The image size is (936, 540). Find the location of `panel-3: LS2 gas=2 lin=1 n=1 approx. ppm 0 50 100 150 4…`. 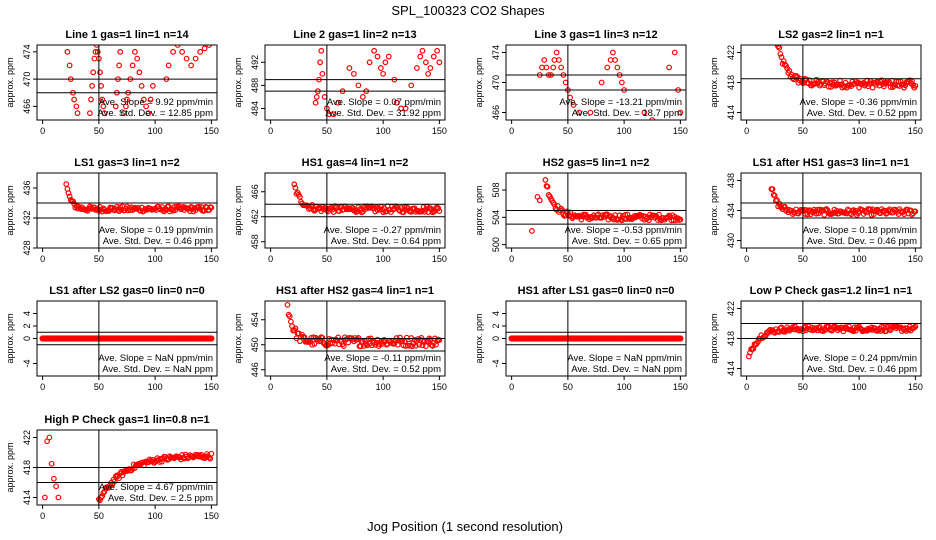

panel-3: LS2 gas=2 lin=1 n=1 approx. ppm 0 50 100 150 4… is located at coordinates (816, 82).